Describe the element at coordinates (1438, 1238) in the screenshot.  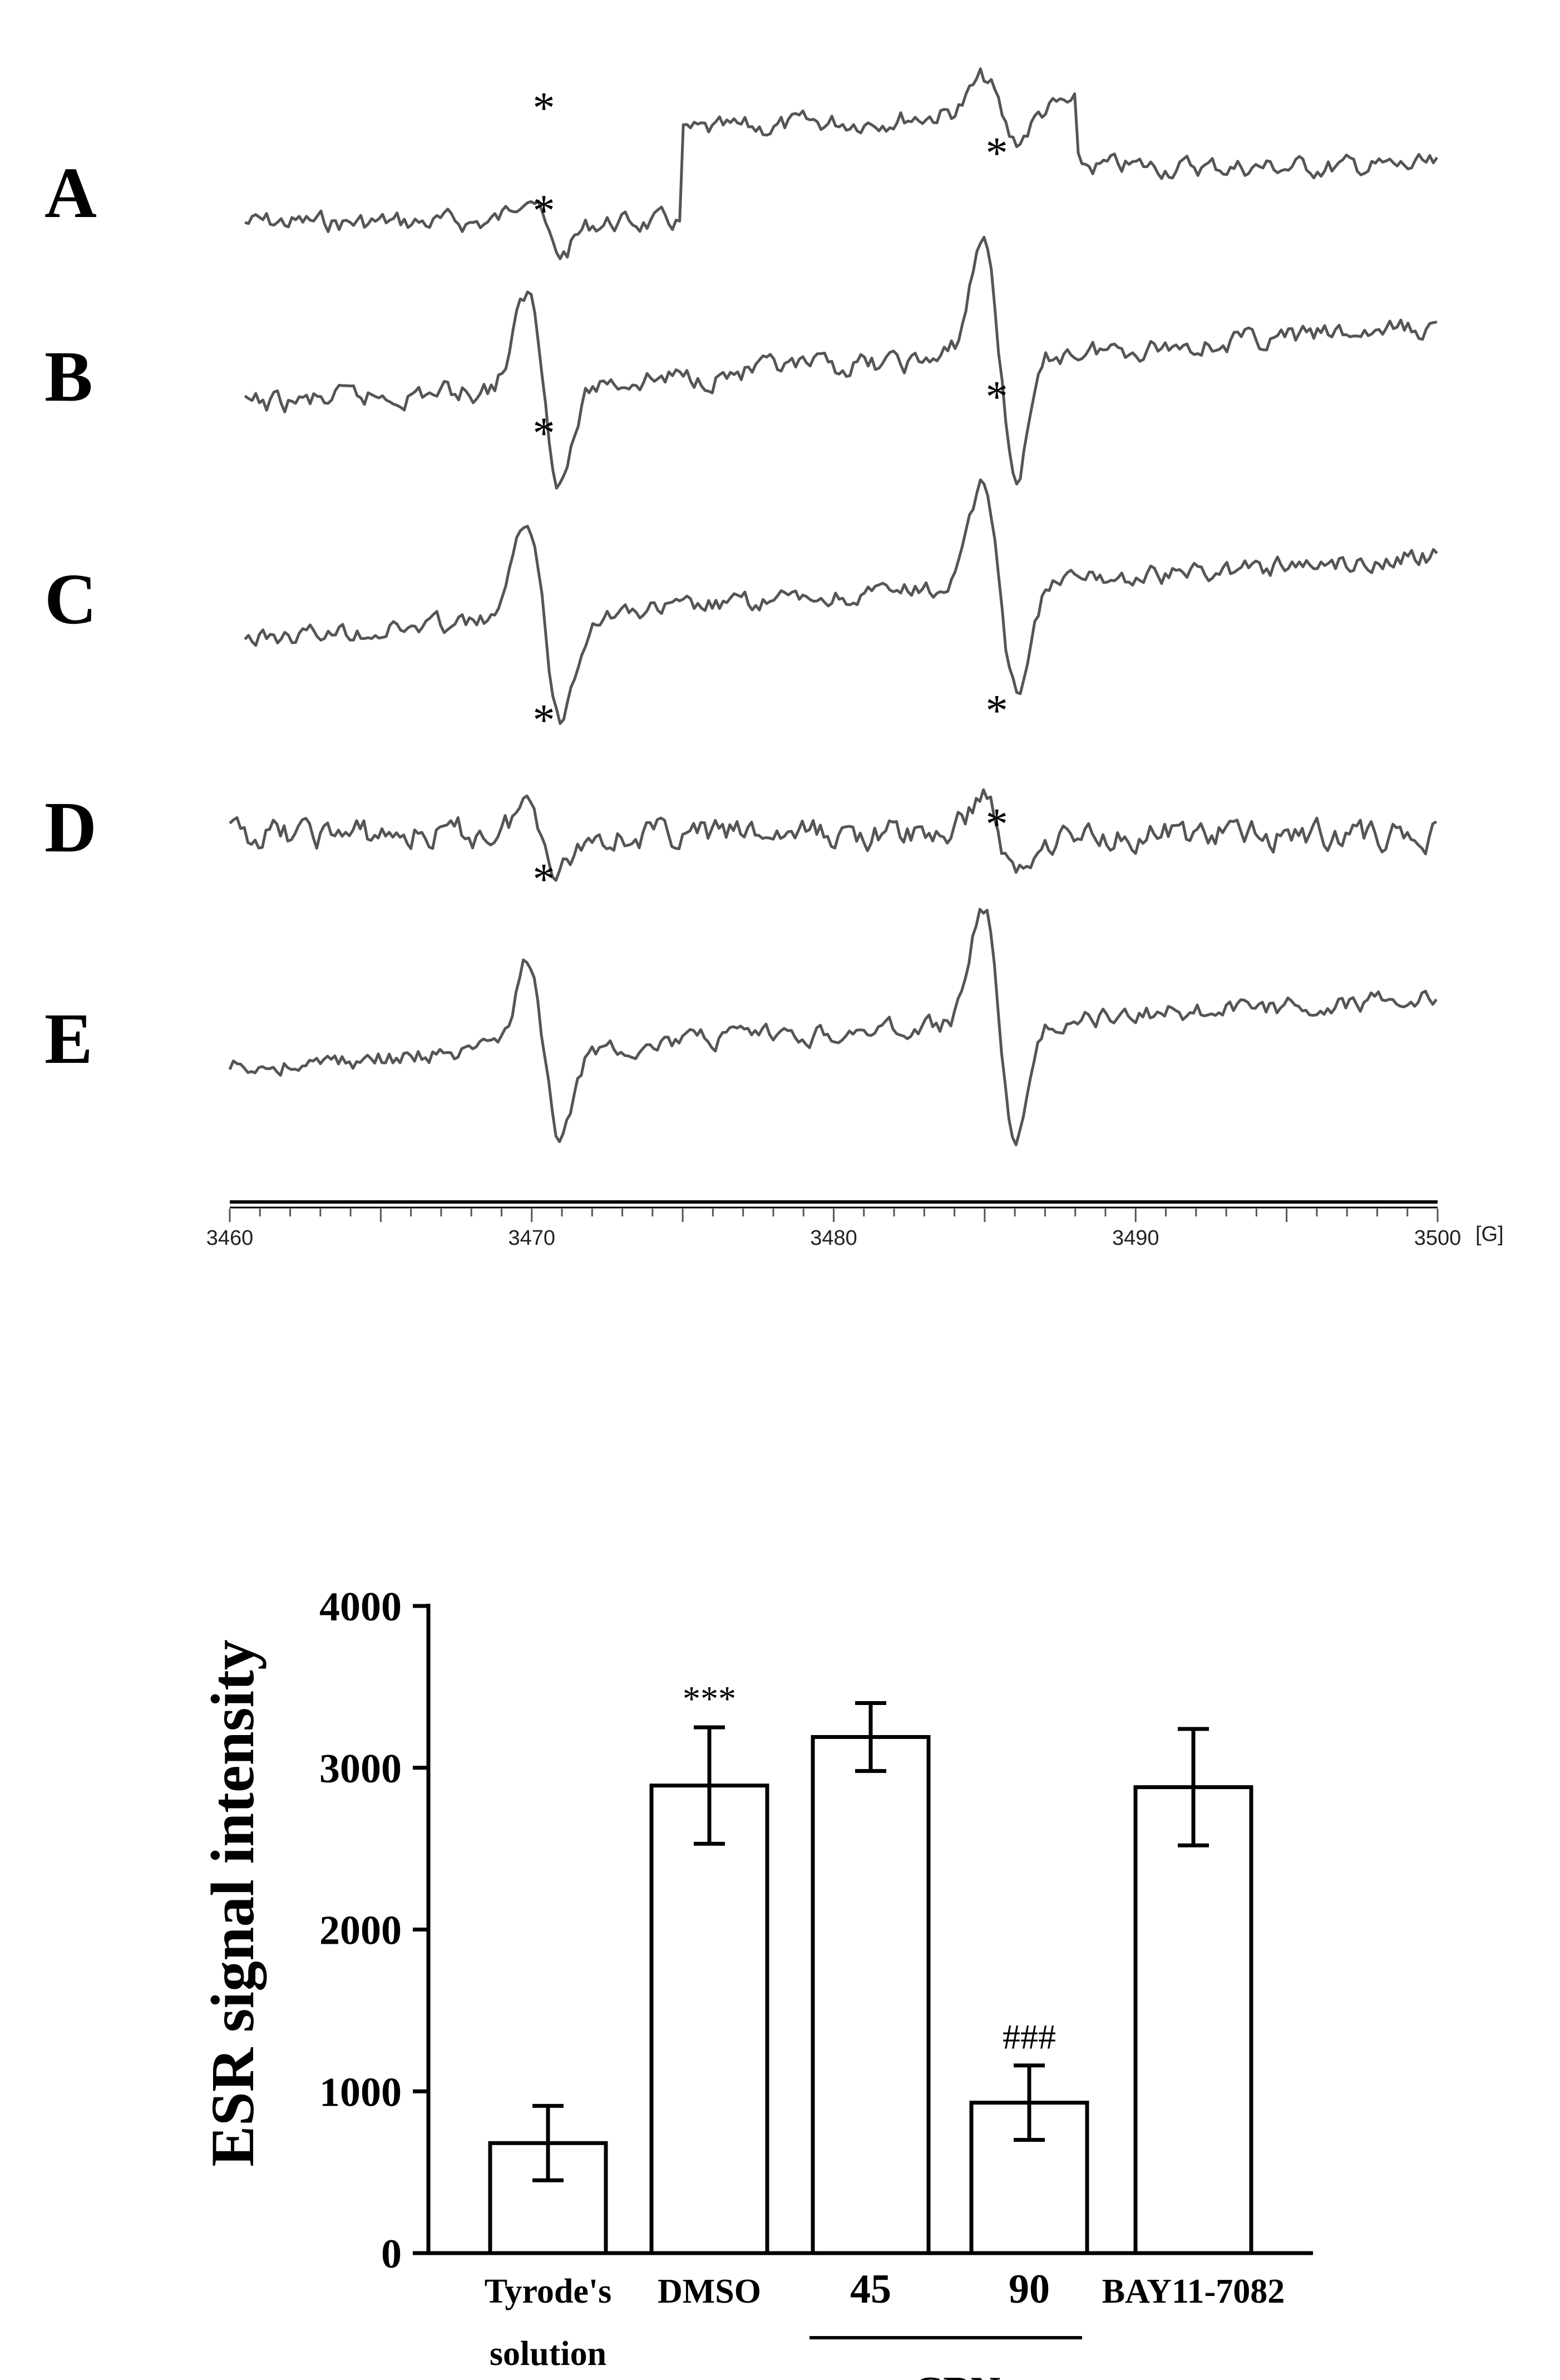
I see `field-tick-label-3500: 3500` at that location.